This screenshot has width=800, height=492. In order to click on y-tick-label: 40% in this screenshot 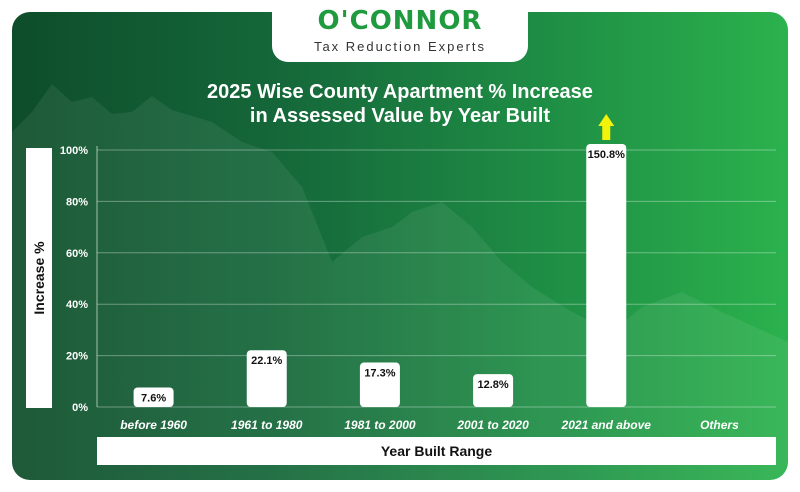, I will do `click(77, 305)`.